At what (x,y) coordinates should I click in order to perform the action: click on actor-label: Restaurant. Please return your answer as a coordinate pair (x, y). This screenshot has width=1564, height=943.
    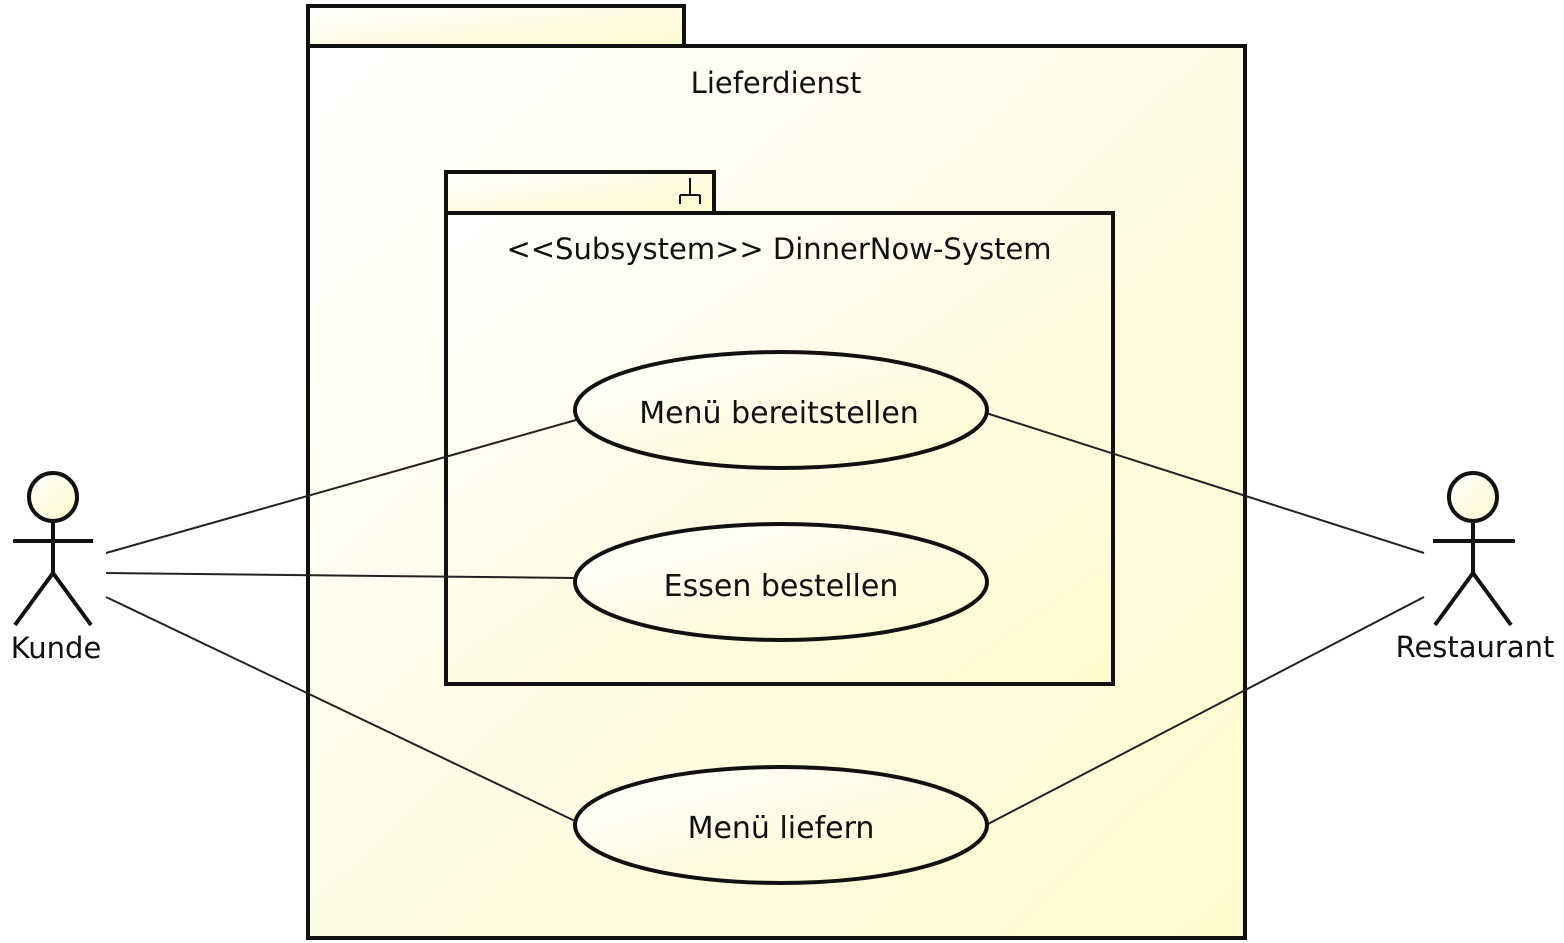
    Looking at the image, I should click on (1475, 647).